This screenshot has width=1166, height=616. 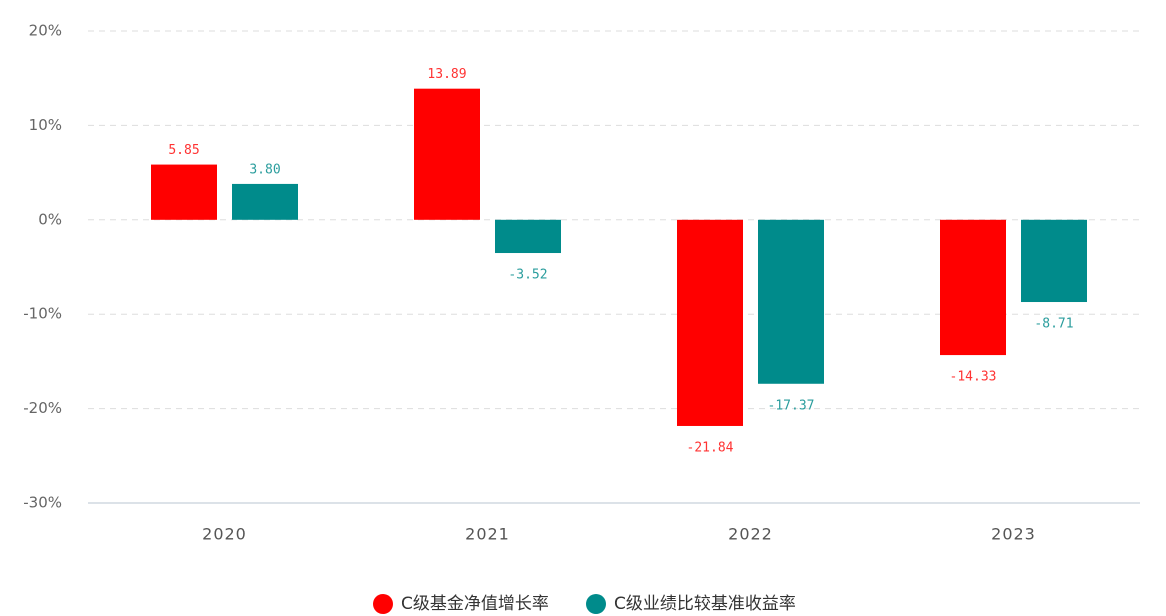 I want to click on value-label: -21.84, so click(x=710, y=447).